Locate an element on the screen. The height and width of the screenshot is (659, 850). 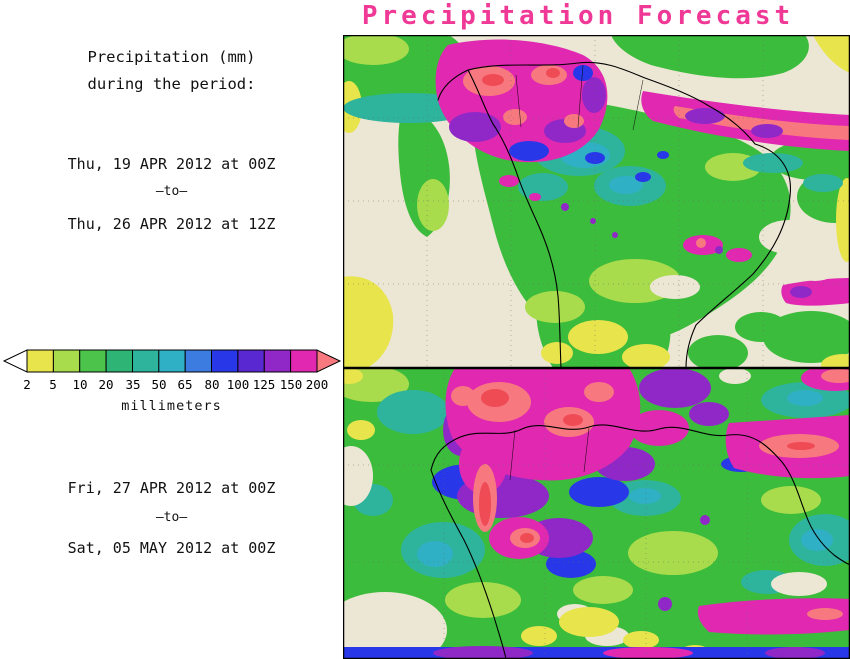
colorbar-tick-3: 20 is located at coordinates (105, 384).